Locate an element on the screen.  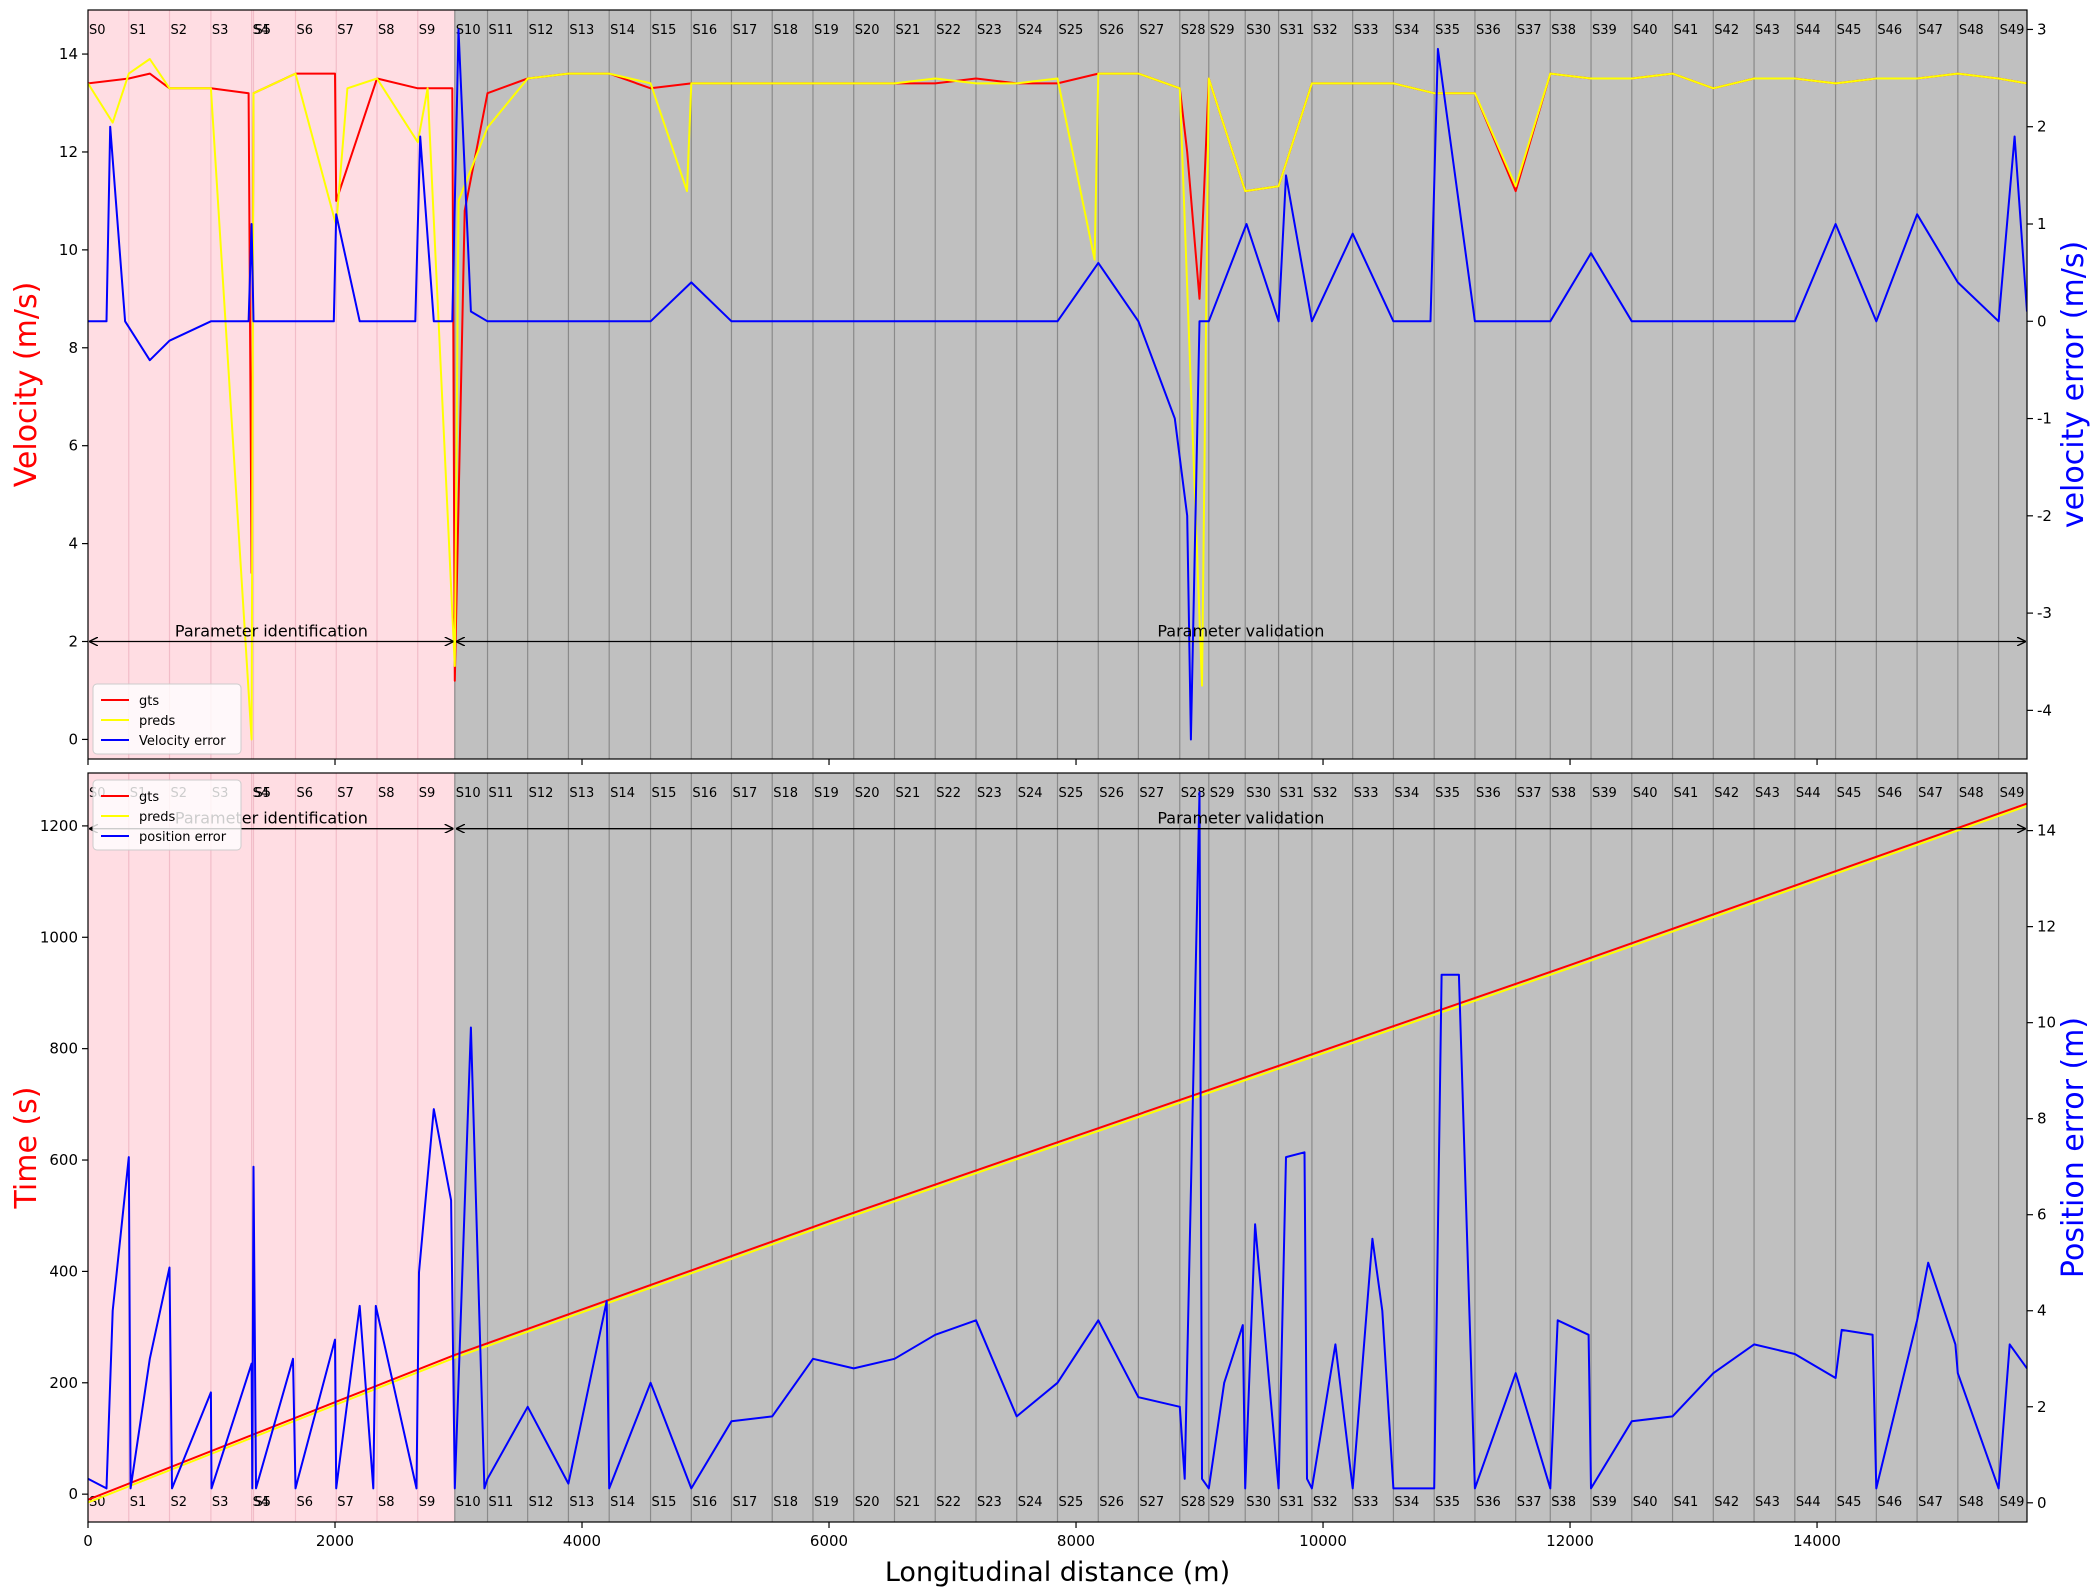
y-right-tick-label: 1 is located at coordinates (2042, 224).